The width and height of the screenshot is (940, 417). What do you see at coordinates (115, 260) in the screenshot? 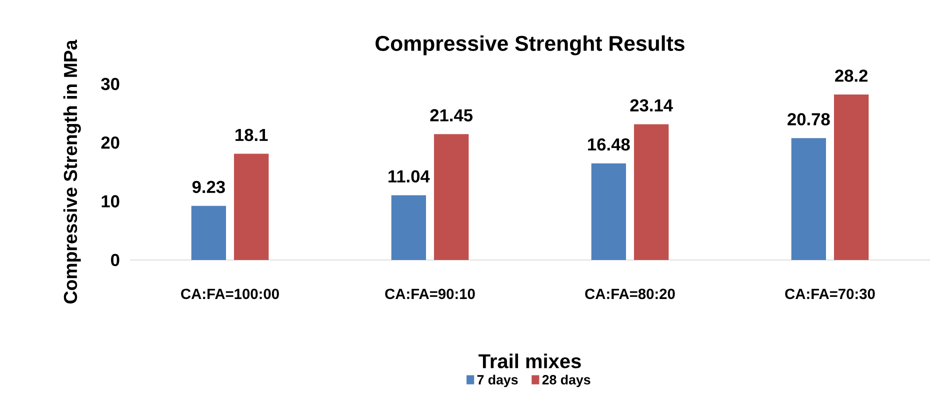
I see `y-tick-label: 0` at bounding box center [115, 260].